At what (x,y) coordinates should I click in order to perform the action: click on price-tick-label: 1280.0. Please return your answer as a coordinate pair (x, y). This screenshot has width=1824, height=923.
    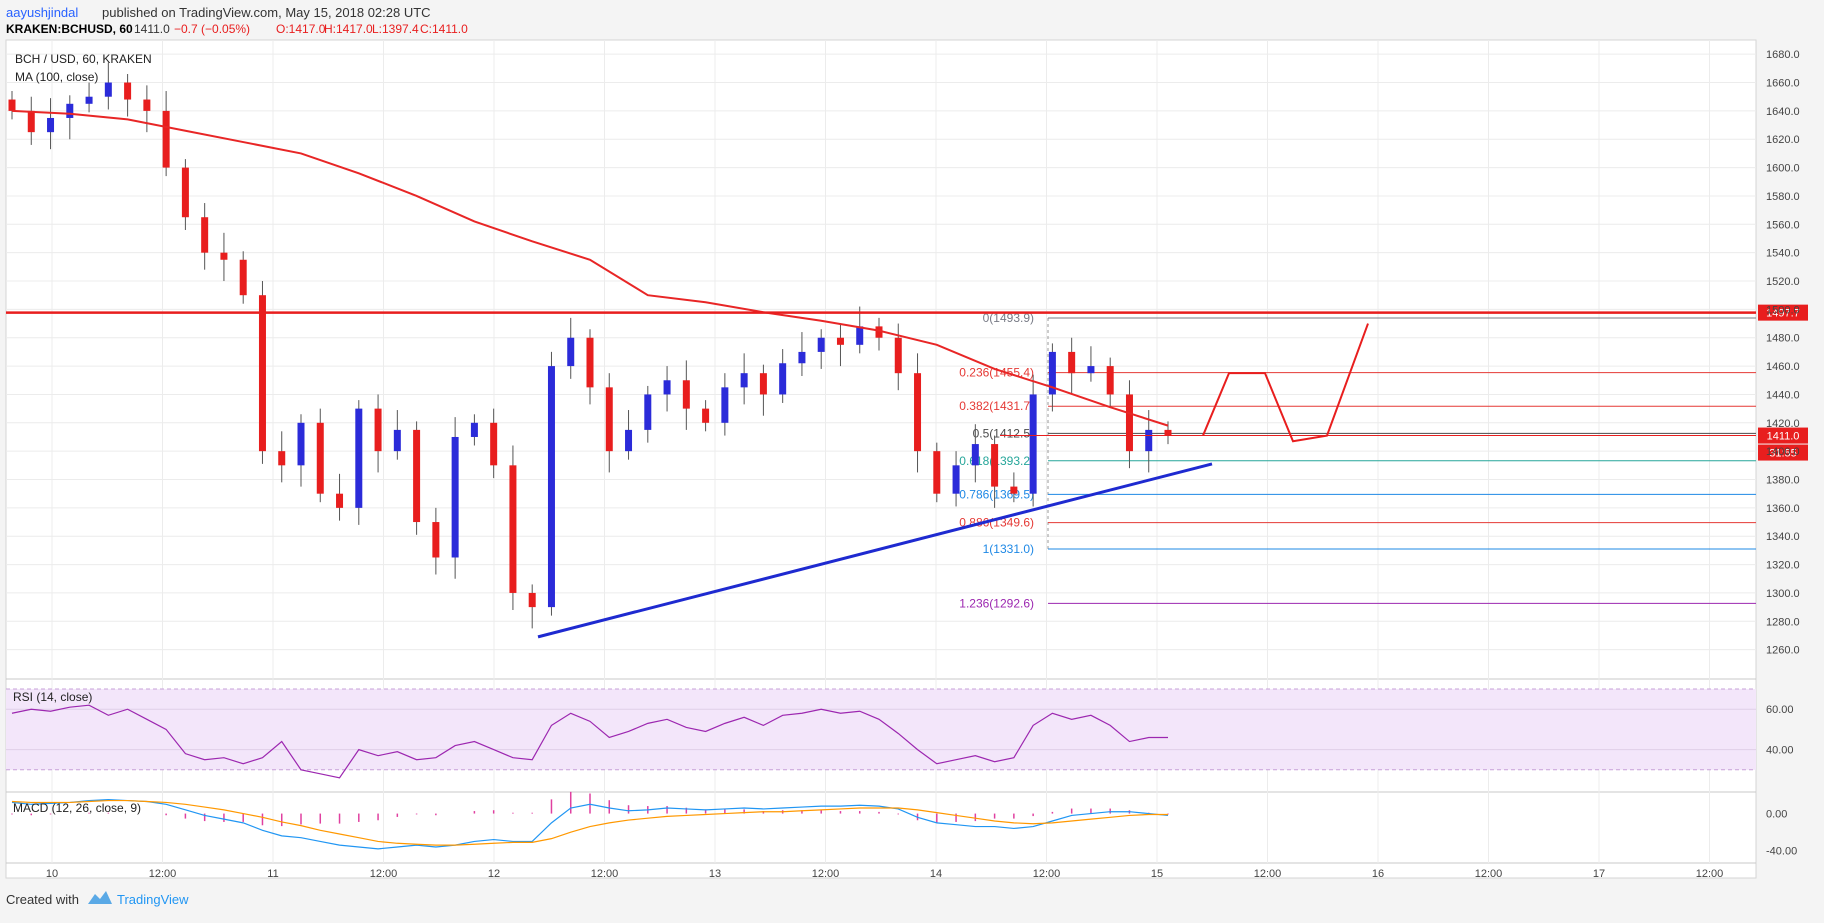
    Looking at the image, I should click on (1783, 622).